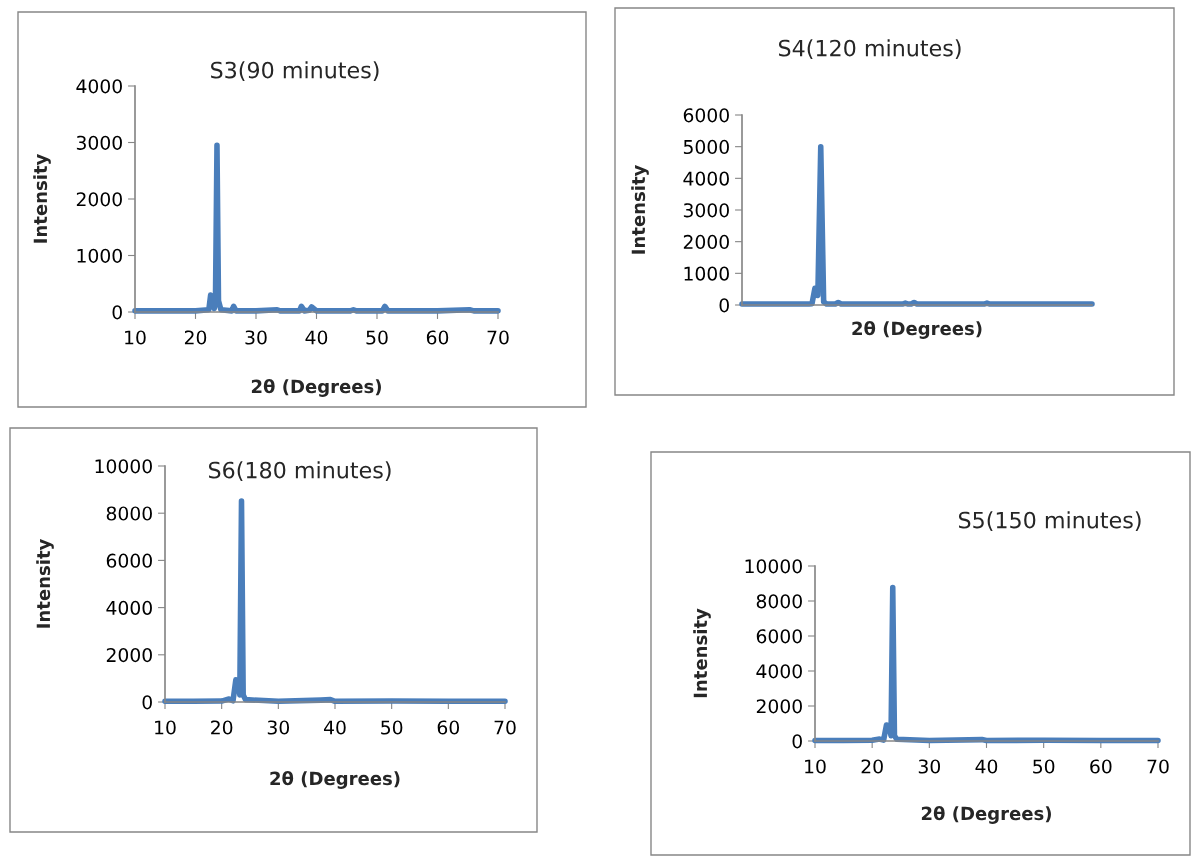 This screenshot has width=1191, height=856. I want to click on y-tick-label: 5000, so click(706, 147).